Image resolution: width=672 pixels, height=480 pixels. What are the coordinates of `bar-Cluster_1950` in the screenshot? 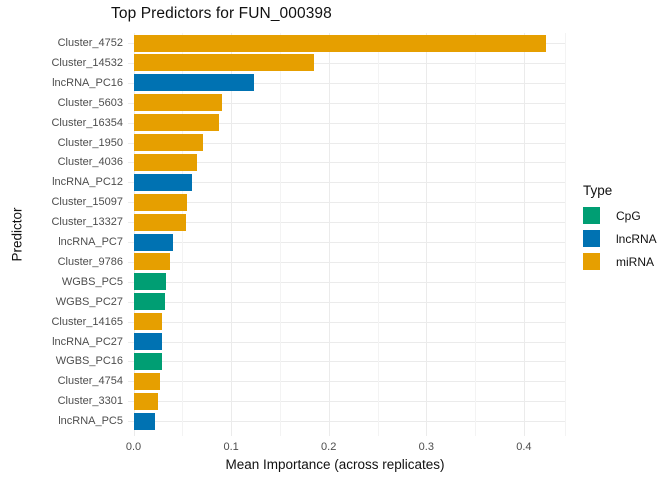 It's located at (168, 142).